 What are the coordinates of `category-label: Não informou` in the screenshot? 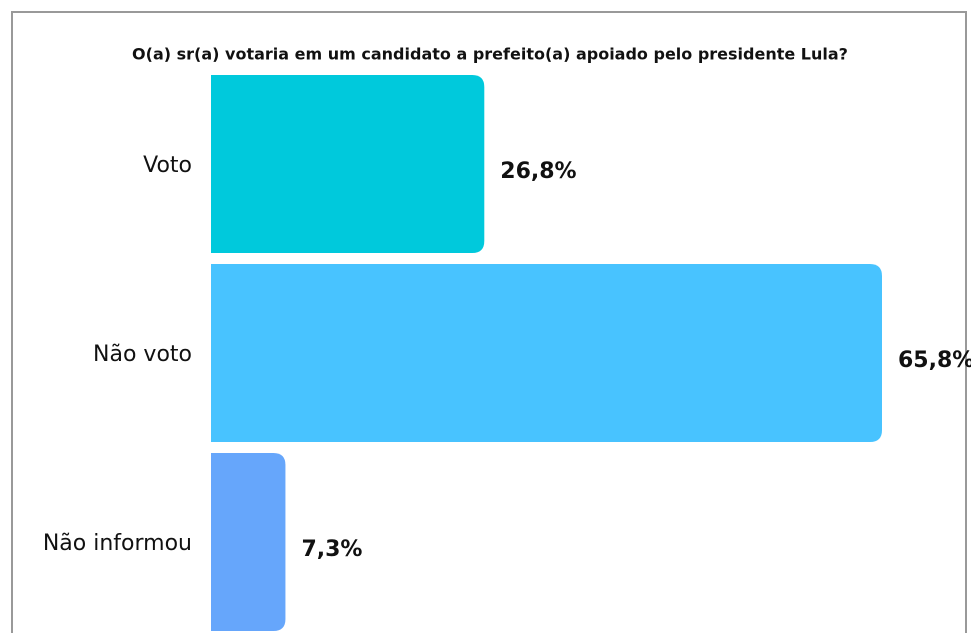 It's located at (117, 543).